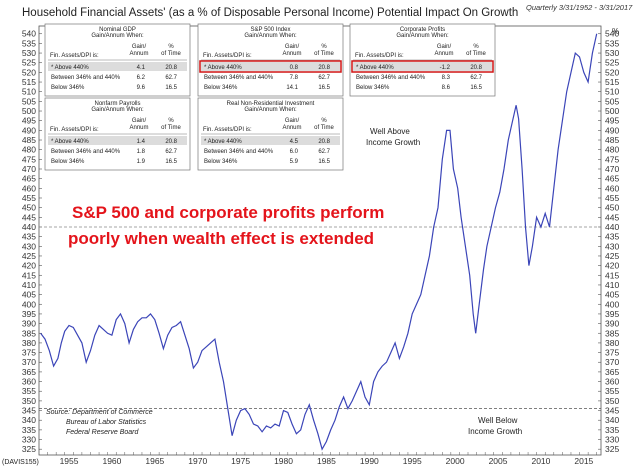  What do you see at coordinates (20, 462) in the screenshot?
I see `footer-tag: (DAVIS155)` at bounding box center [20, 462].